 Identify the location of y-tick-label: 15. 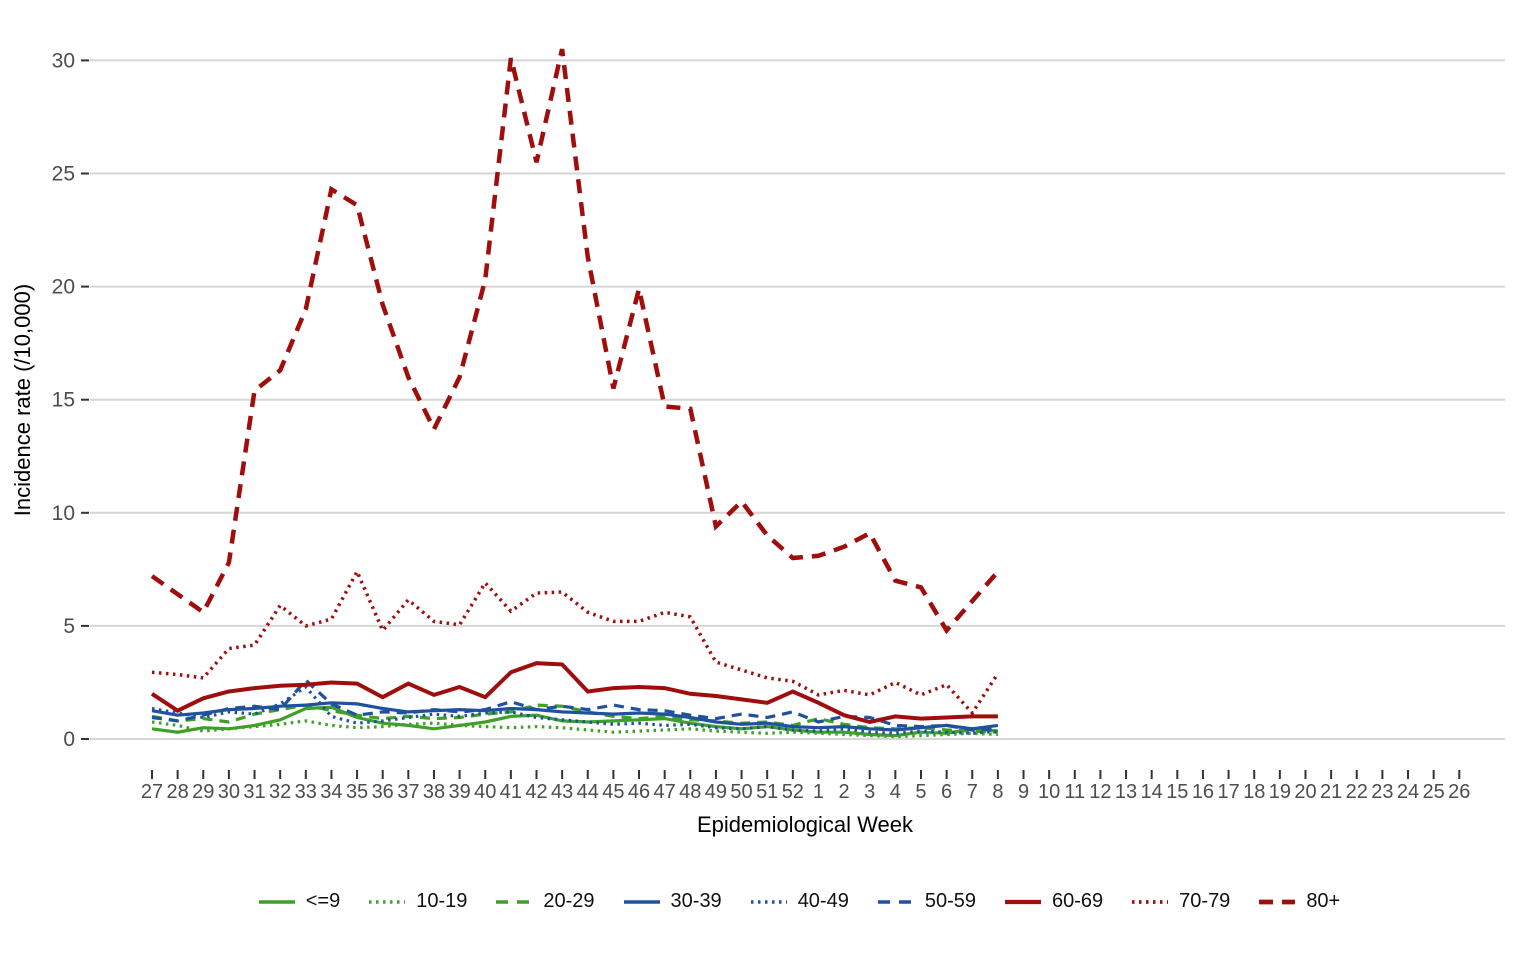
(63, 400).